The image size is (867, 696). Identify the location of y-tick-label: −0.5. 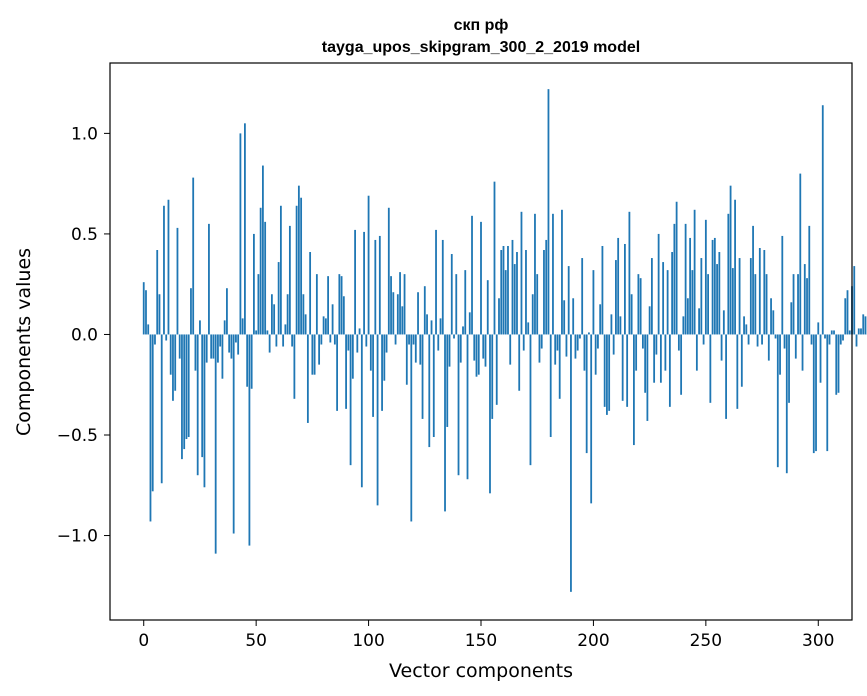
(77, 436).